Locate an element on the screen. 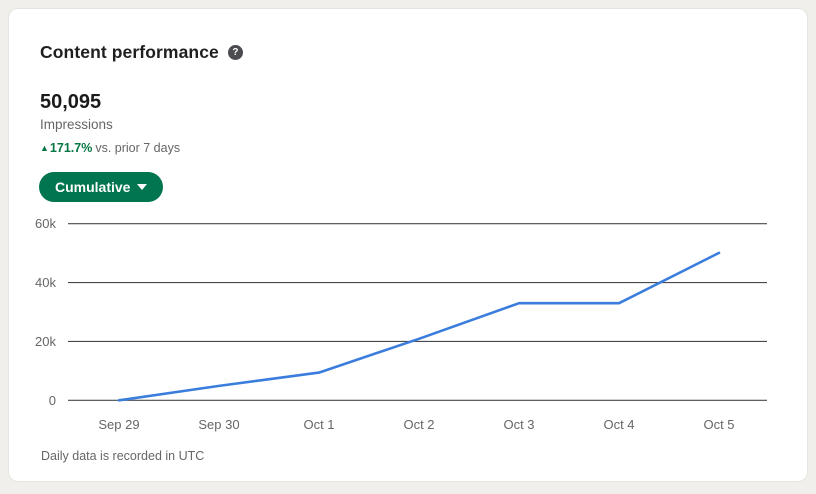  change-positive: ▲ 171.7% is located at coordinates (66, 148).